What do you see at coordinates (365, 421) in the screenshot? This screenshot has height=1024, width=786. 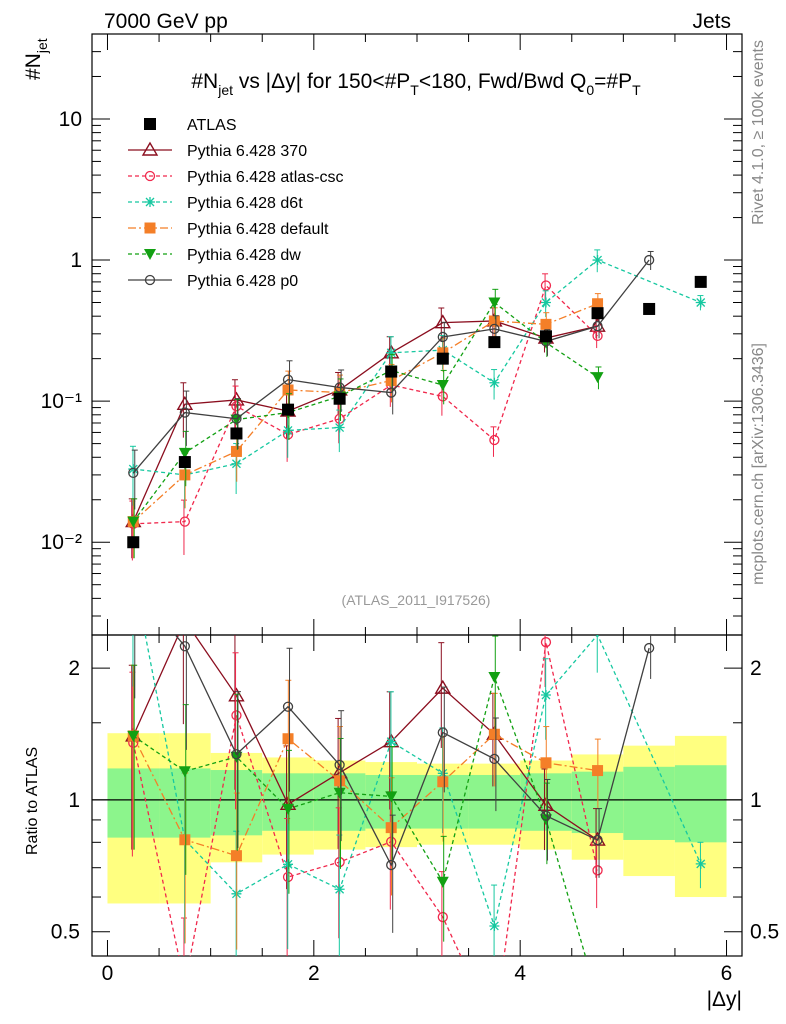 I see `series-line` at bounding box center [365, 421].